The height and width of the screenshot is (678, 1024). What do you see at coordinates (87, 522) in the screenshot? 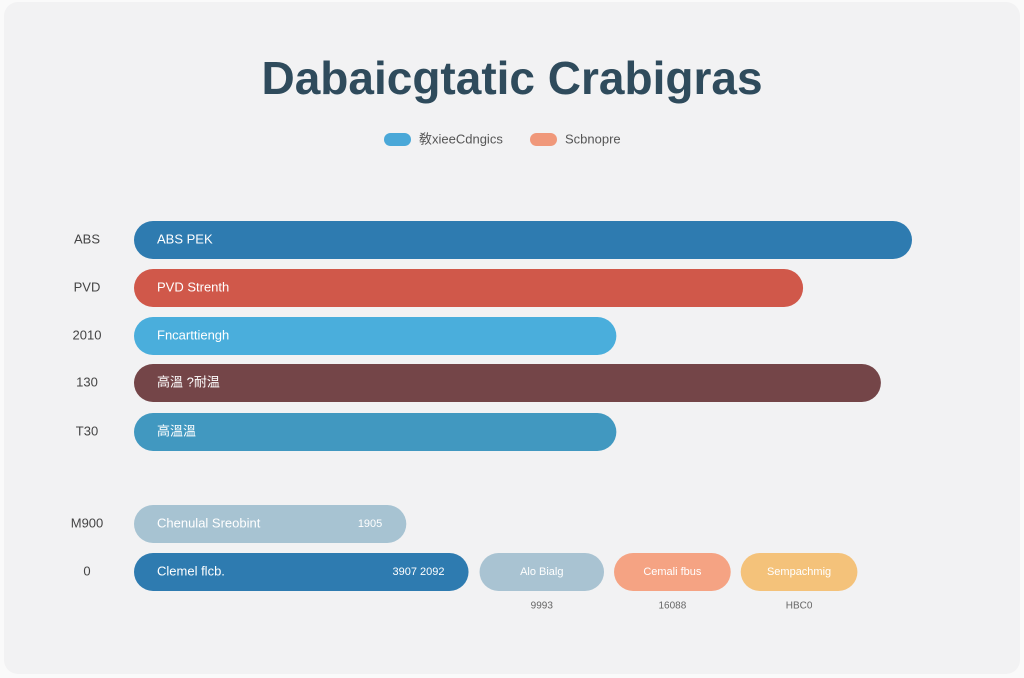
I see `y-tick-label: M900` at bounding box center [87, 522].